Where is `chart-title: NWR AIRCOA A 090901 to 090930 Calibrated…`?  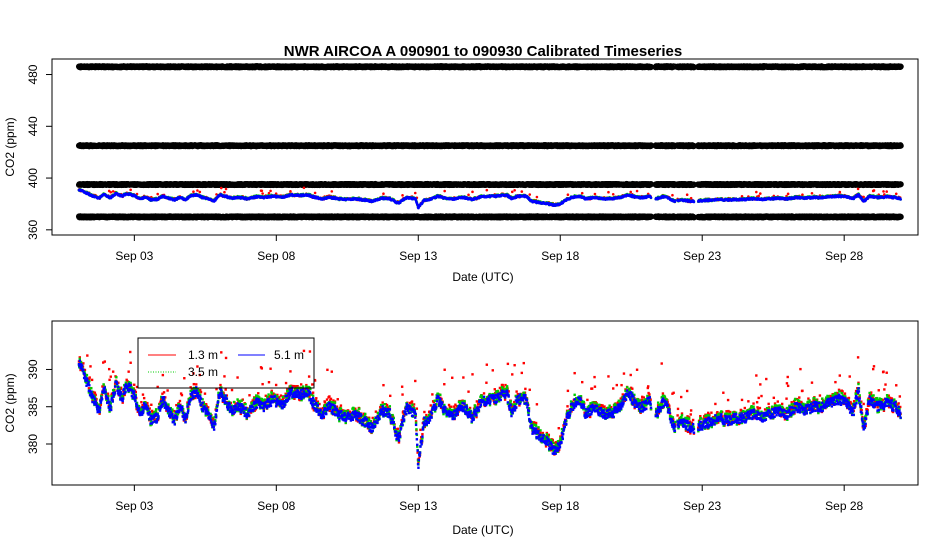
chart-title: NWR AIRCOA A 090901 to 090930 Calibrated… is located at coordinates (483, 51).